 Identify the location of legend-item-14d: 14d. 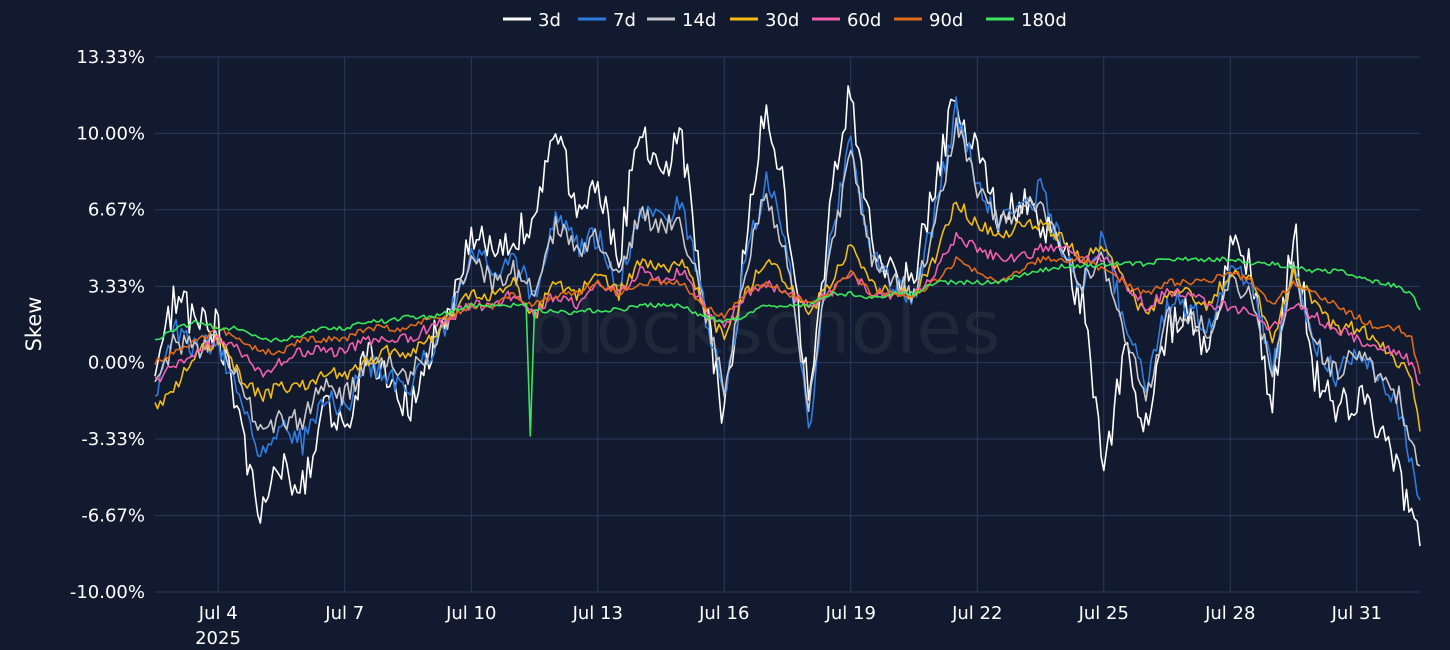
(681, 20).